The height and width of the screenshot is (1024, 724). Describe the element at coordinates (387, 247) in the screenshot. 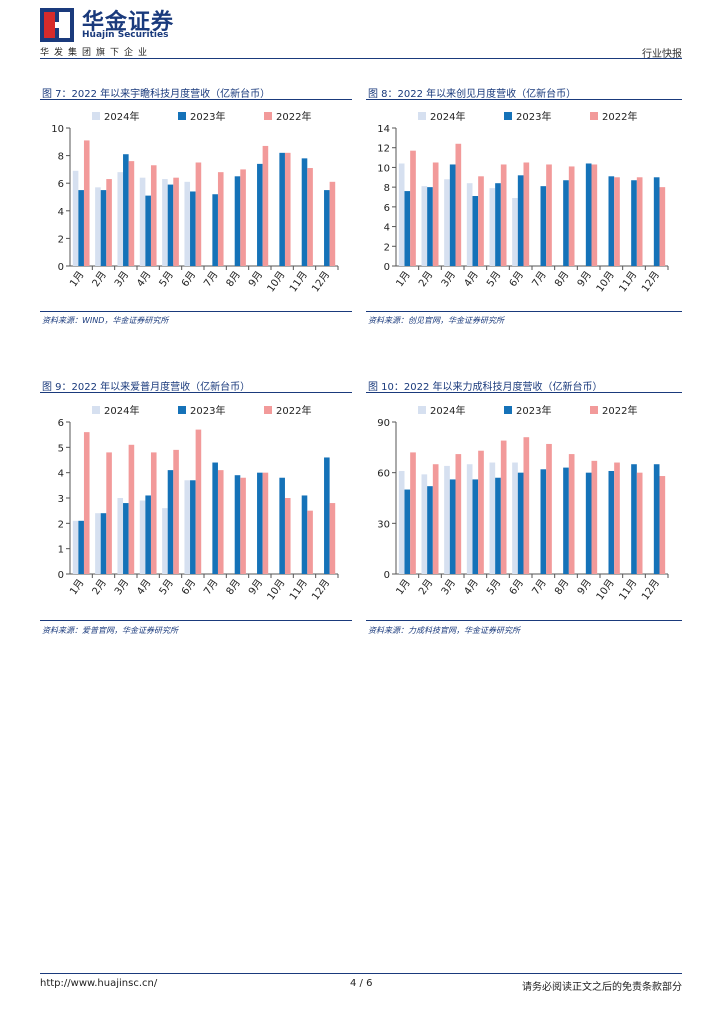

I see `y-tick-label: 2` at that location.